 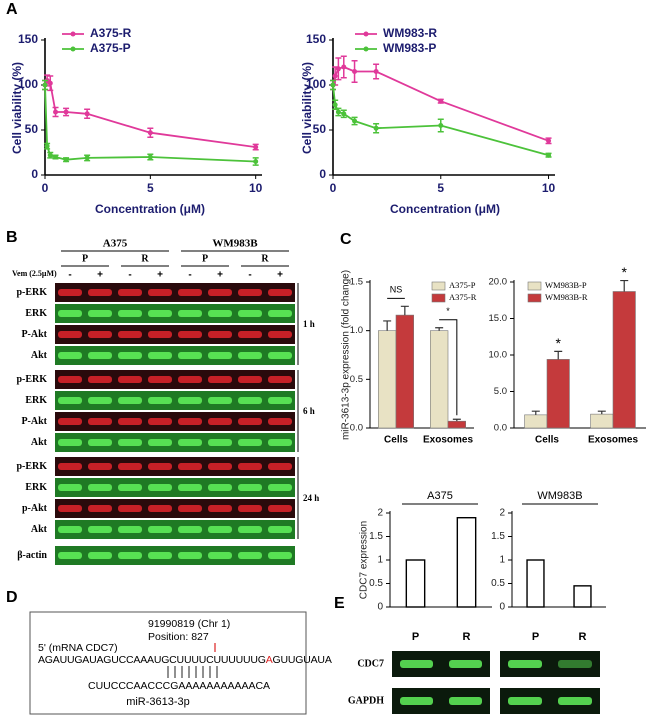 I want to click on x-tick-label: 10, so click(x=256, y=188).